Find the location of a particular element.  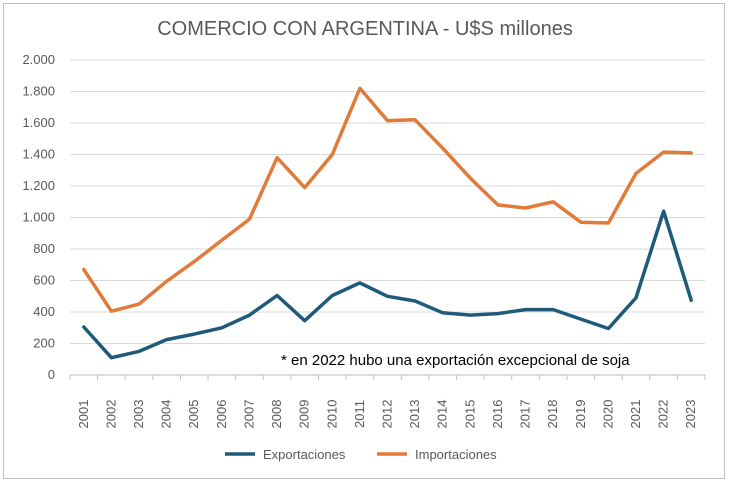

y-tick-label: 1.200 is located at coordinates (38, 185).